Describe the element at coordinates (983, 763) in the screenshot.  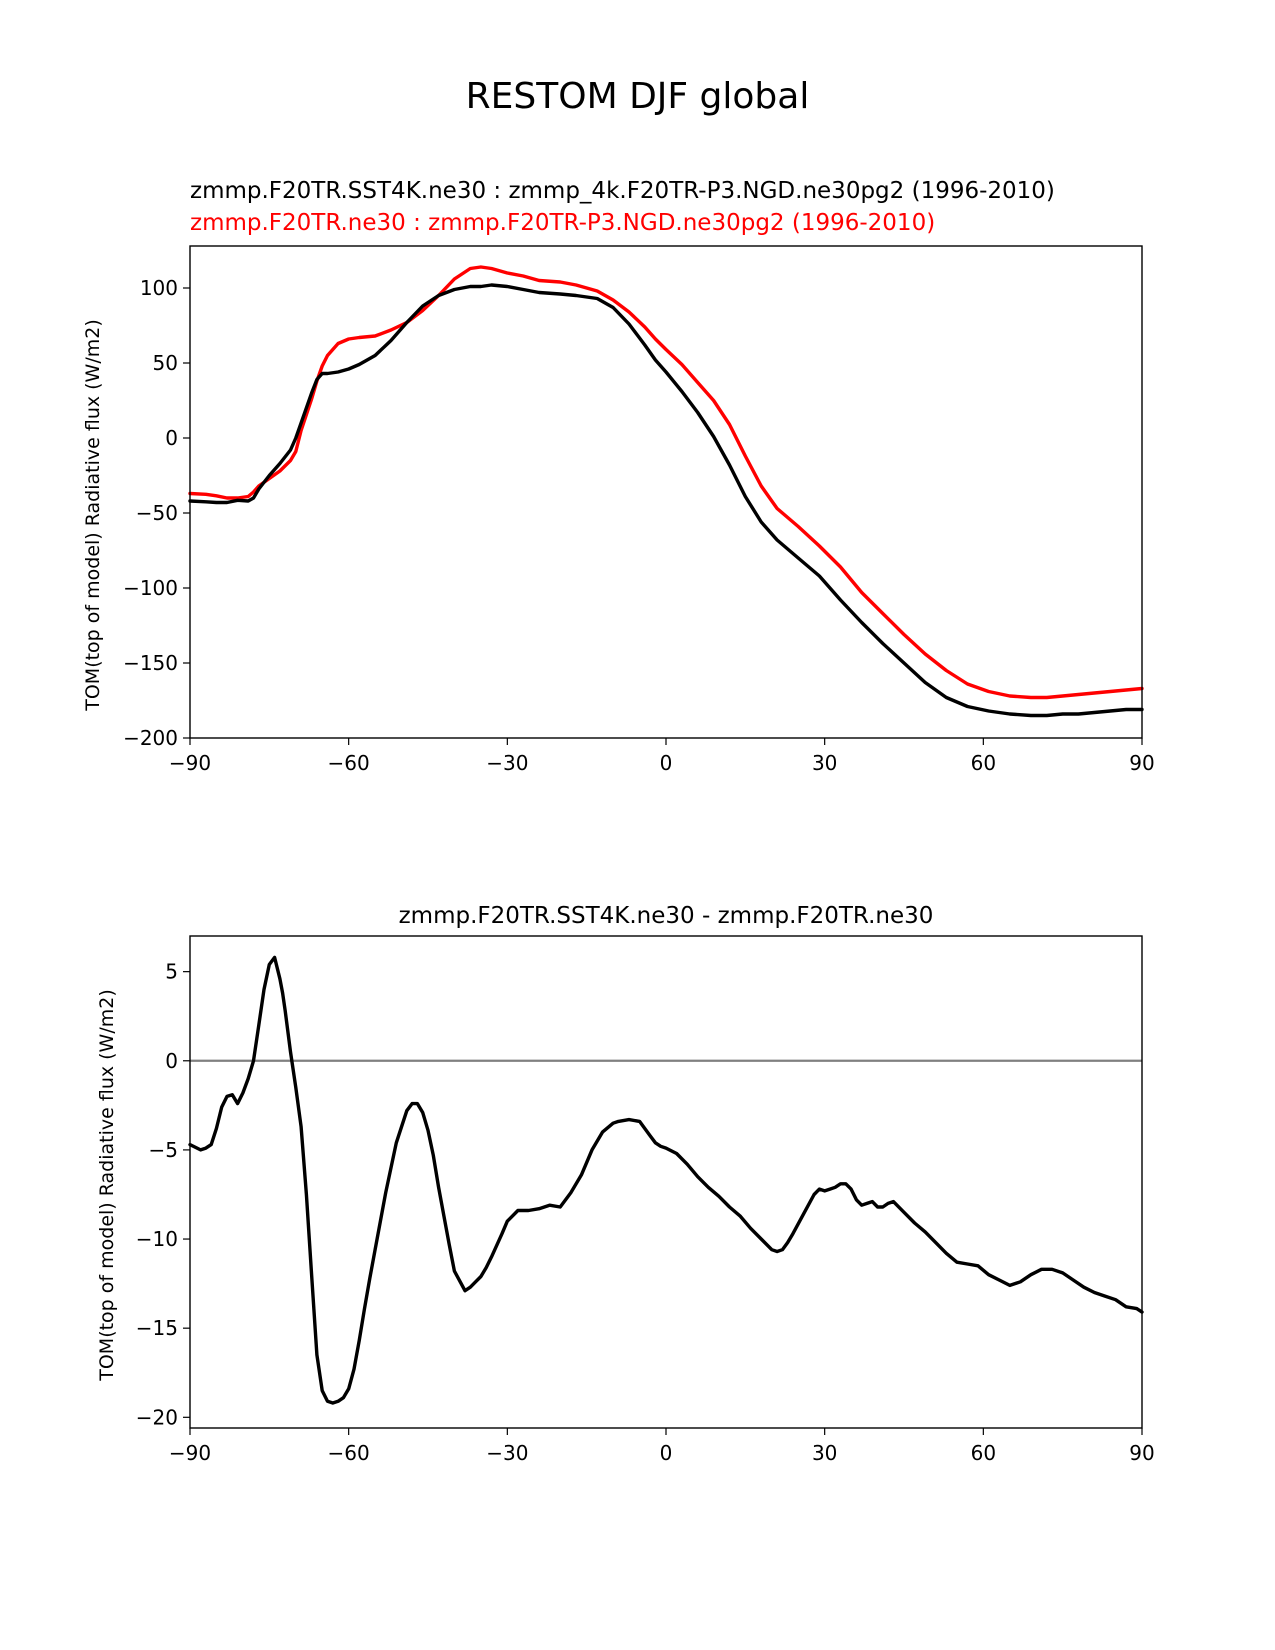
I see `top-xtick-label: 60` at that location.